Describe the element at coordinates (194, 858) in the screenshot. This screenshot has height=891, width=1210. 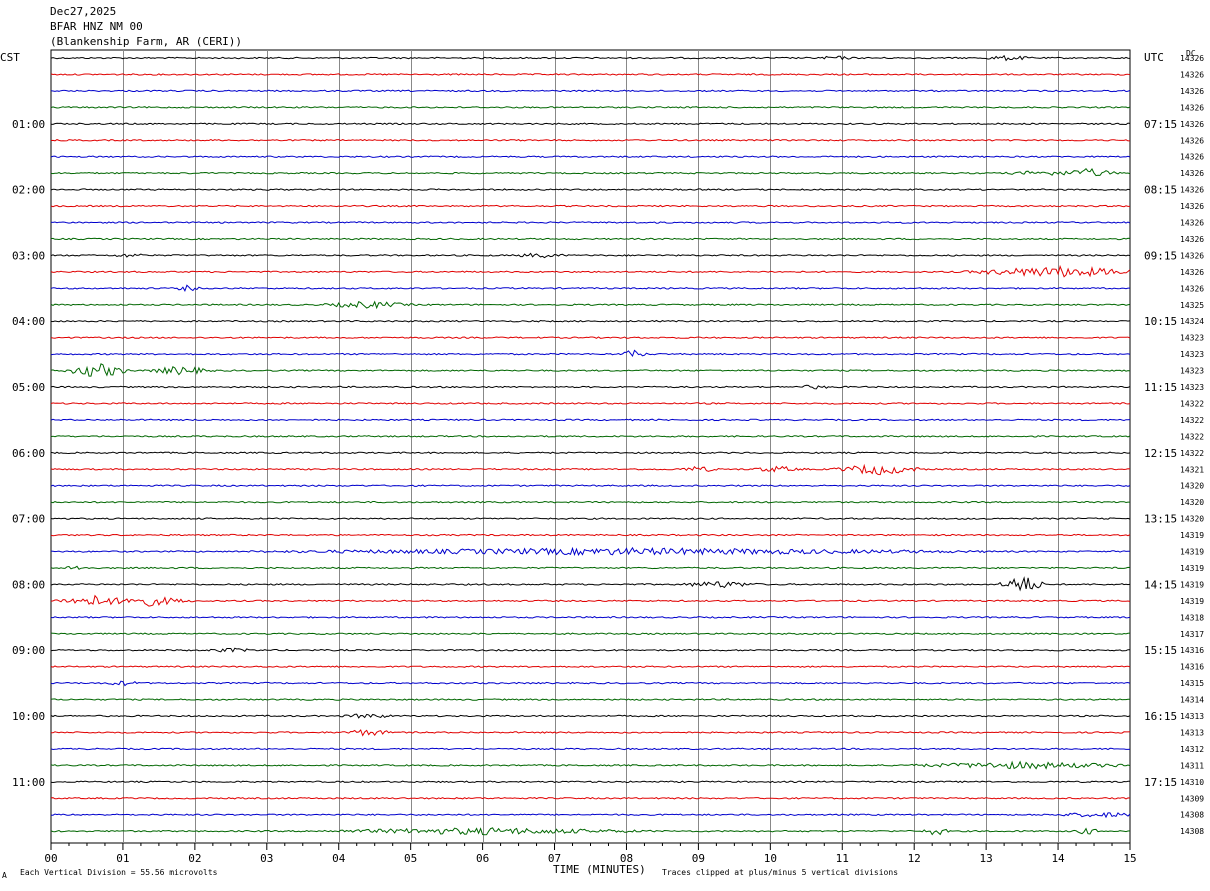
I see `x-tick-label: 02` at that location.